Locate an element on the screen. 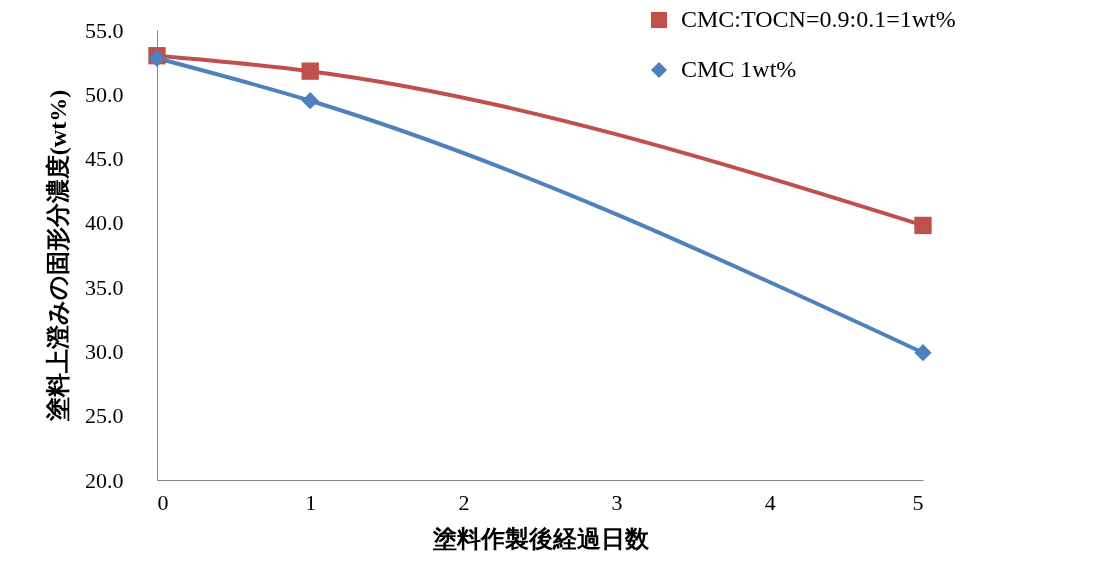 The width and height of the screenshot is (1118, 578). y-tick-label: 35.0 is located at coordinates (104, 287).